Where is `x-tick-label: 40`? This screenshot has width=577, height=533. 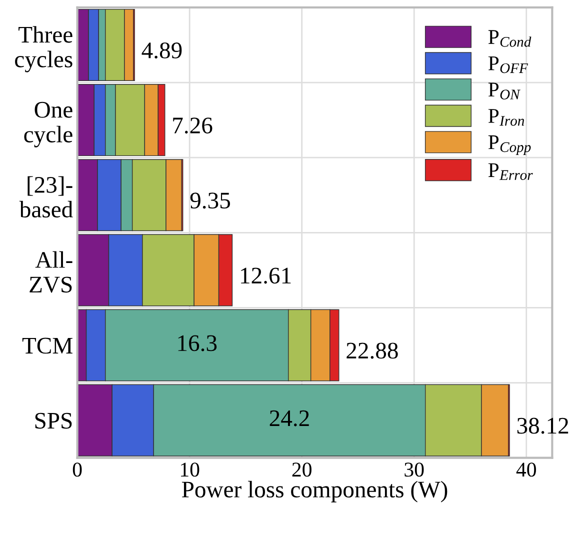
x-tick-label: 40 is located at coordinates (526, 469).